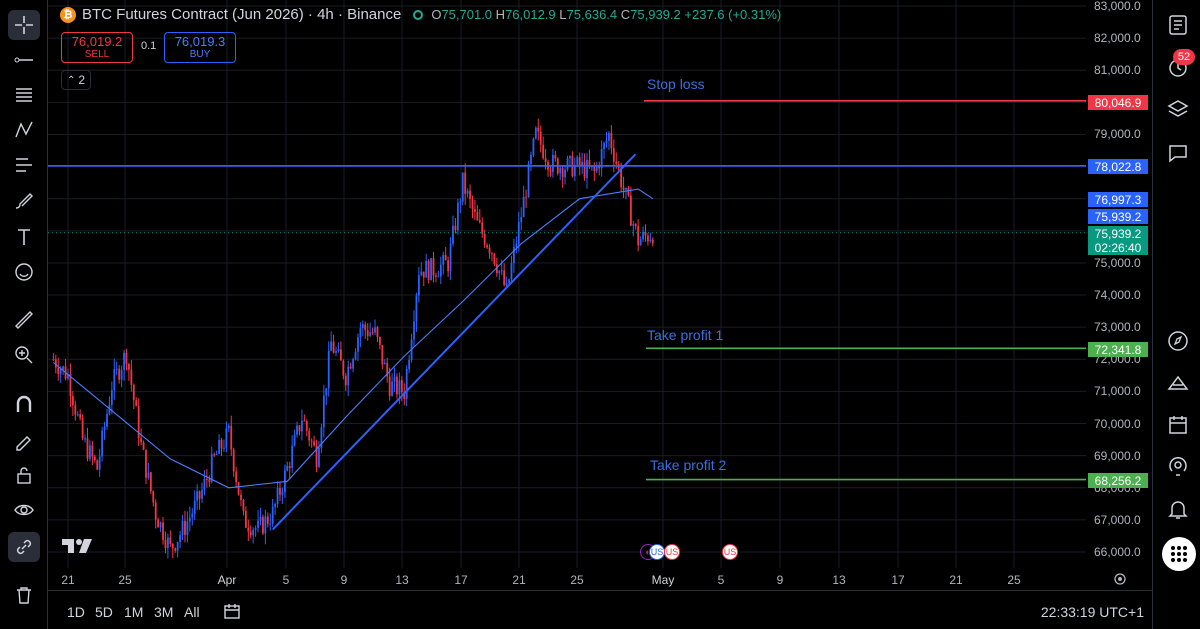 This screenshot has width=1200, height=629. Describe the element at coordinates (104, 612) in the screenshot. I see `range-5d-button: 5D` at that location.